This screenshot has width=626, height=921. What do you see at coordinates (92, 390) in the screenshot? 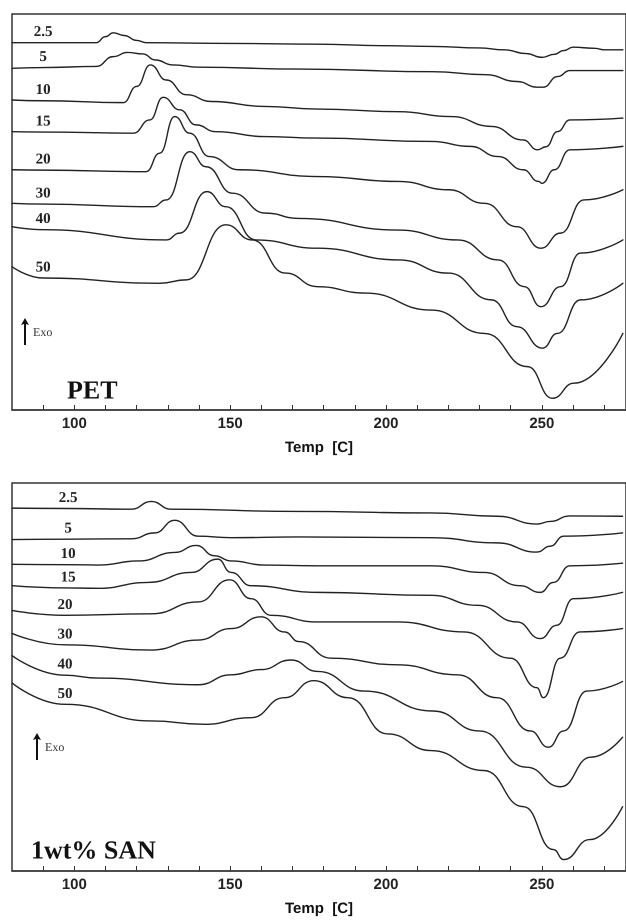
I see `text: PET` at bounding box center [92, 390].